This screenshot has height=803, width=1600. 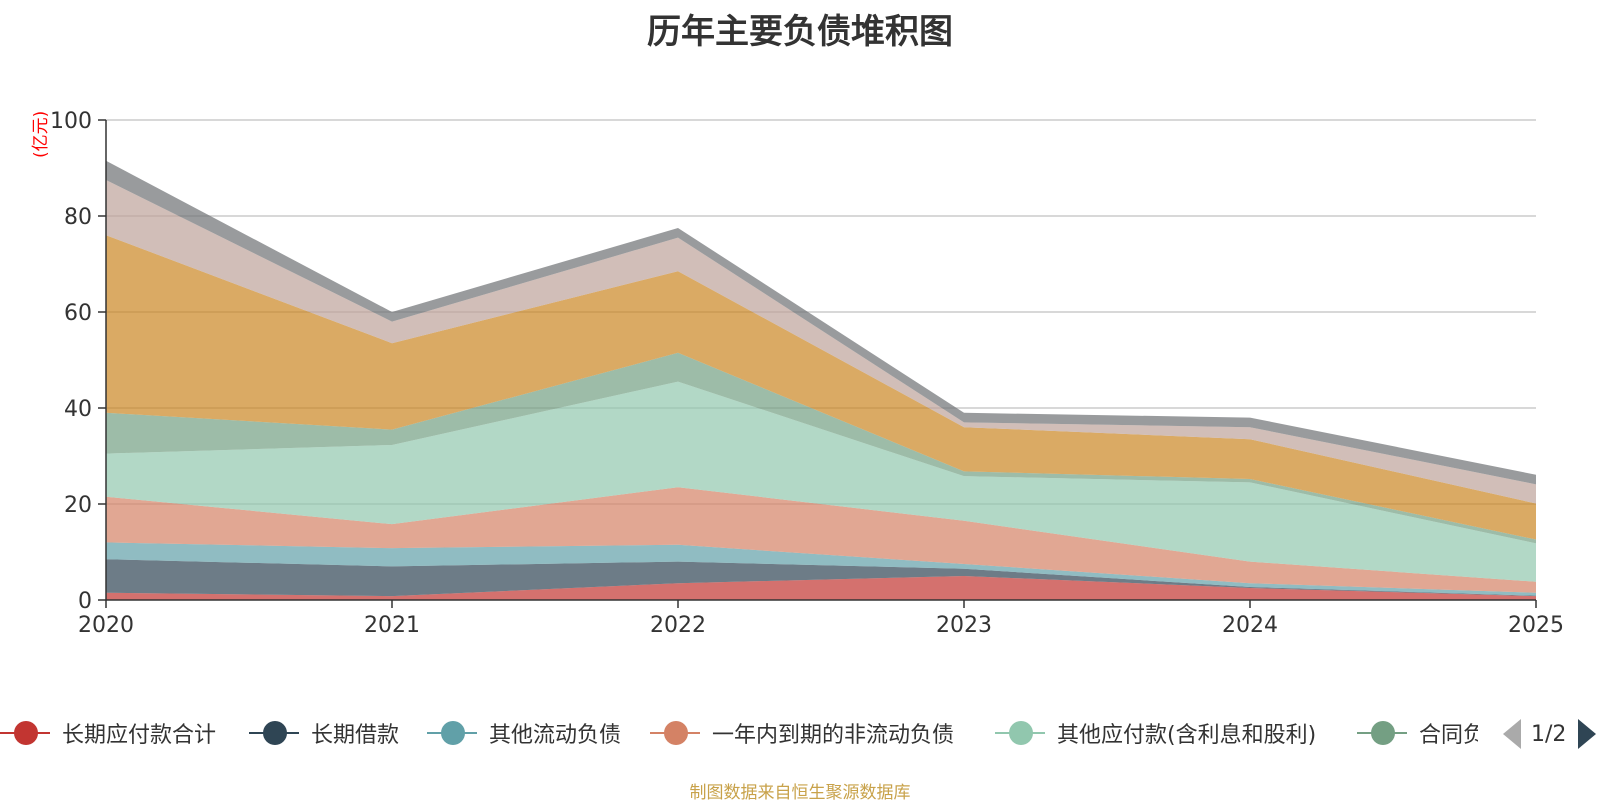 What do you see at coordinates (392, 625) in the screenshot?
I see `x-tick-label: 2021` at bounding box center [392, 625].